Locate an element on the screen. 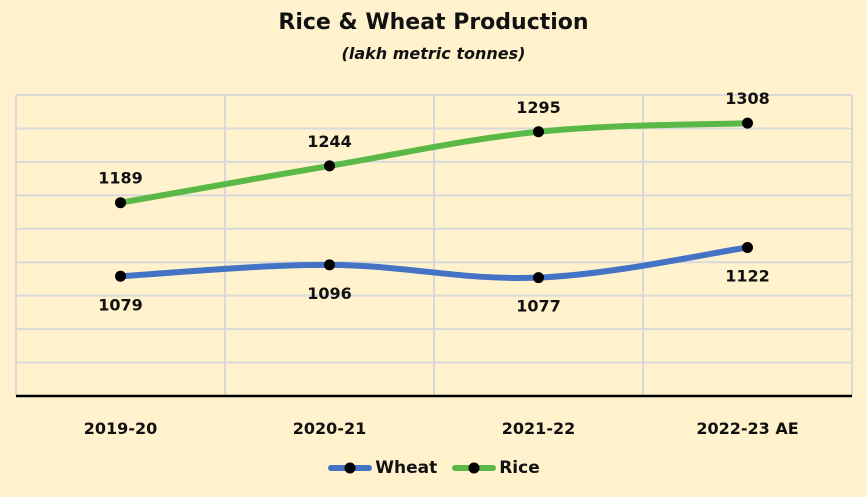 The width and height of the screenshot is (867, 497). x-tick-label: 2022-23 AE is located at coordinates (747, 428).